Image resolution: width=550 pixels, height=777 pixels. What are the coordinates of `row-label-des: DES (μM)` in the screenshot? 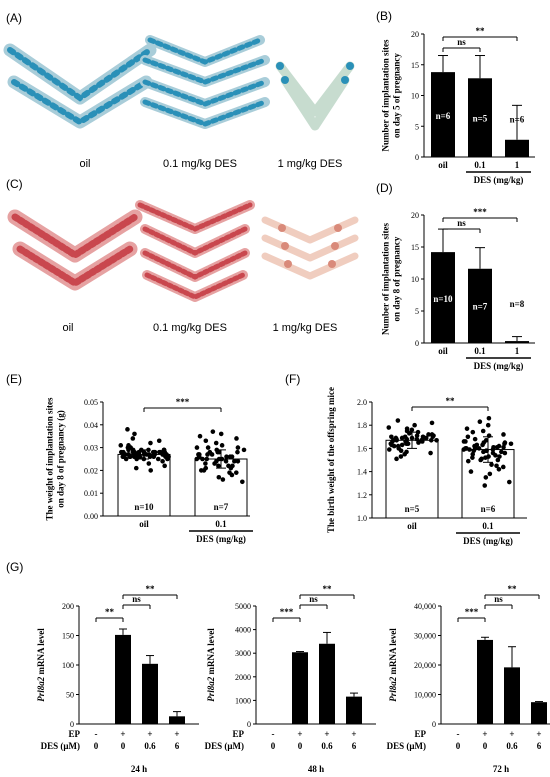 It's located at (60, 746).